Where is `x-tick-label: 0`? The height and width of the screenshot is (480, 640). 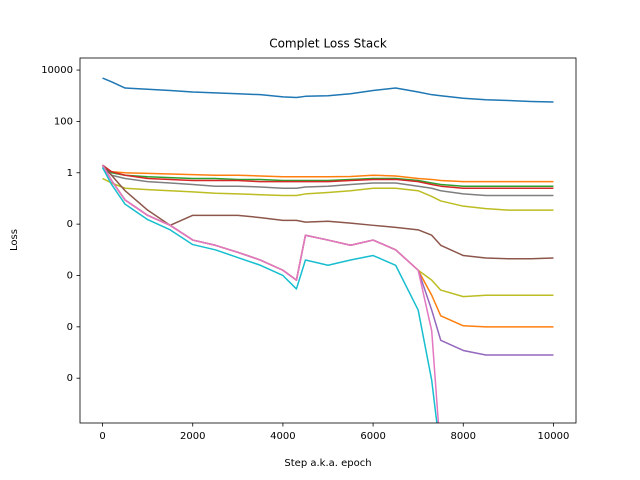 x-tick-label: 0 is located at coordinates (102, 436).